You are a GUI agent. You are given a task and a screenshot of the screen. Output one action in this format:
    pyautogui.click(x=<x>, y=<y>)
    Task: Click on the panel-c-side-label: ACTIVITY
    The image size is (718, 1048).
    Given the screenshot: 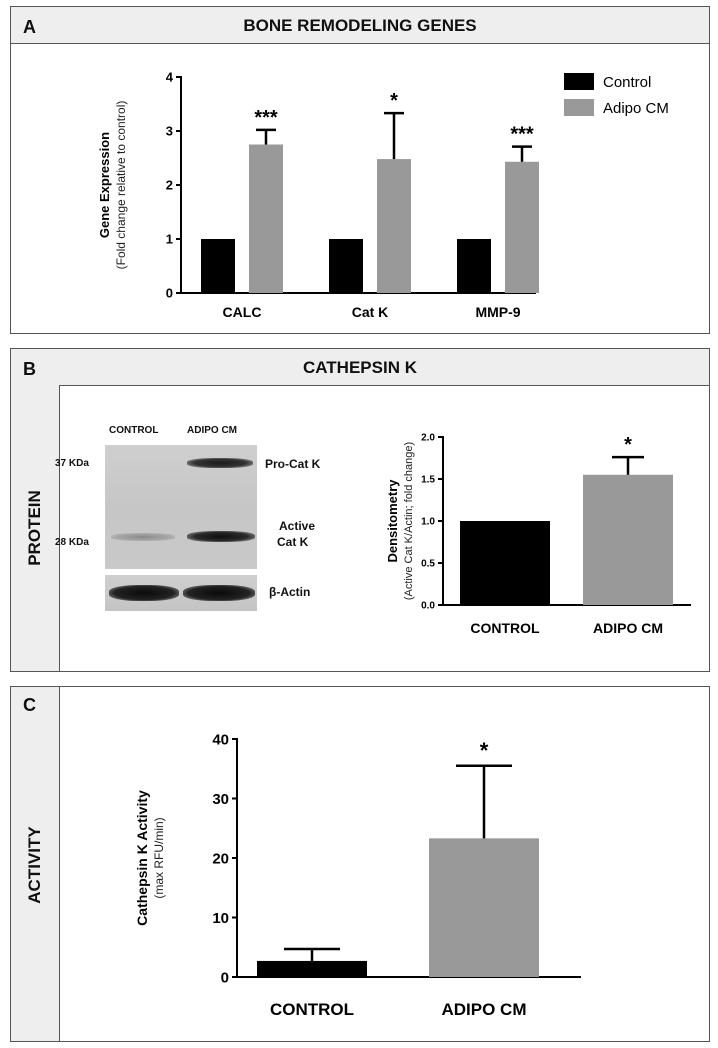 What is the action you would take?
    pyautogui.click(x=34, y=865)
    